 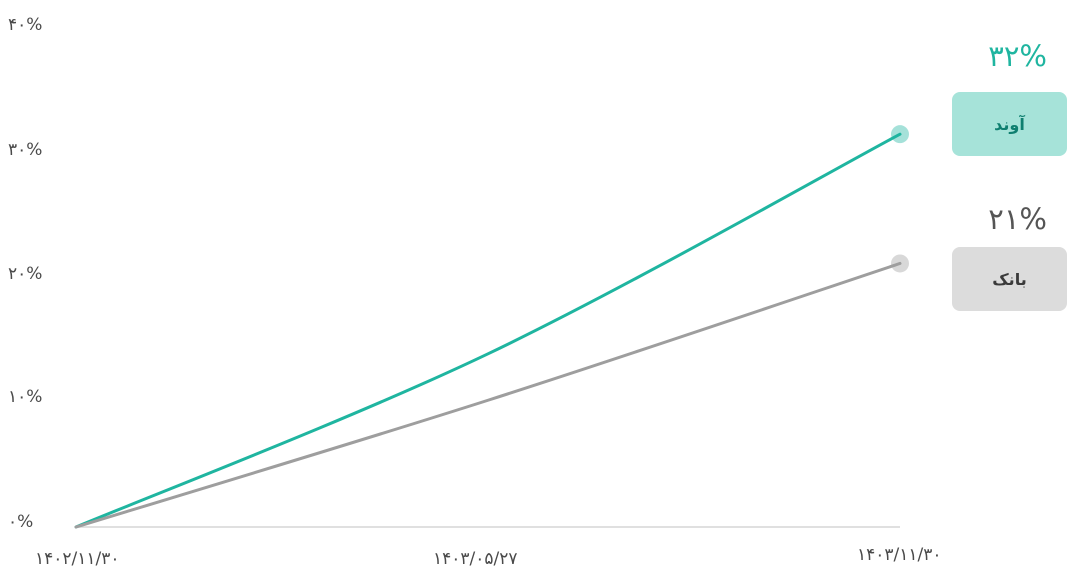 What do you see at coordinates (25, 150) in the screenshot?
I see `y-tick-label: ۳۰%` at bounding box center [25, 150].